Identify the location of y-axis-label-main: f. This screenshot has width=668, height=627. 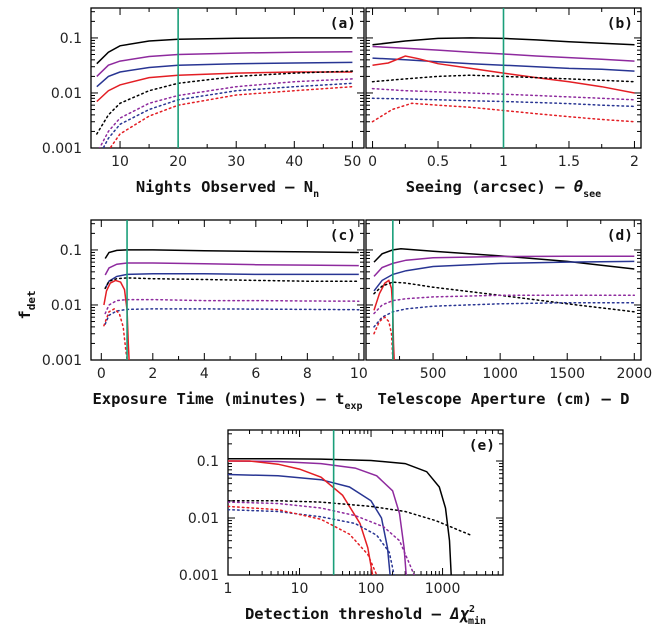
(25, 314).